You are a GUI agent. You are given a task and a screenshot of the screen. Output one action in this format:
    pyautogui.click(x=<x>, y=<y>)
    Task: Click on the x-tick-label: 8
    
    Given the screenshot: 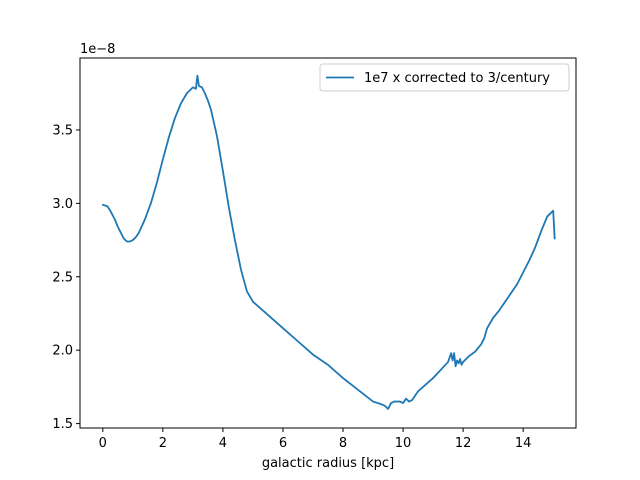 What is the action you would take?
    pyautogui.click(x=343, y=443)
    